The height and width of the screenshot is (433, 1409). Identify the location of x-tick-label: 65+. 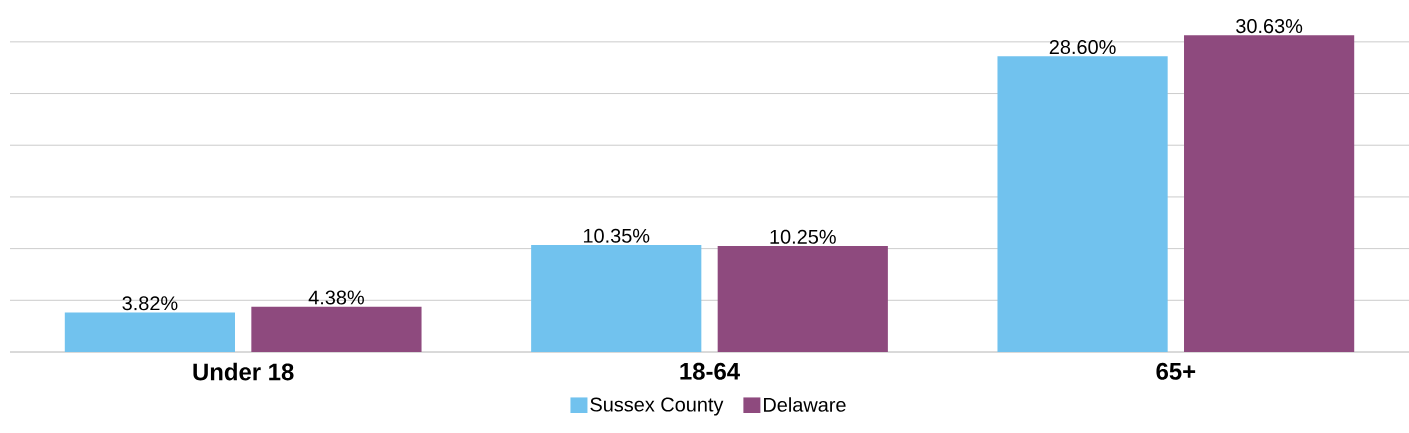
(1176, 371).